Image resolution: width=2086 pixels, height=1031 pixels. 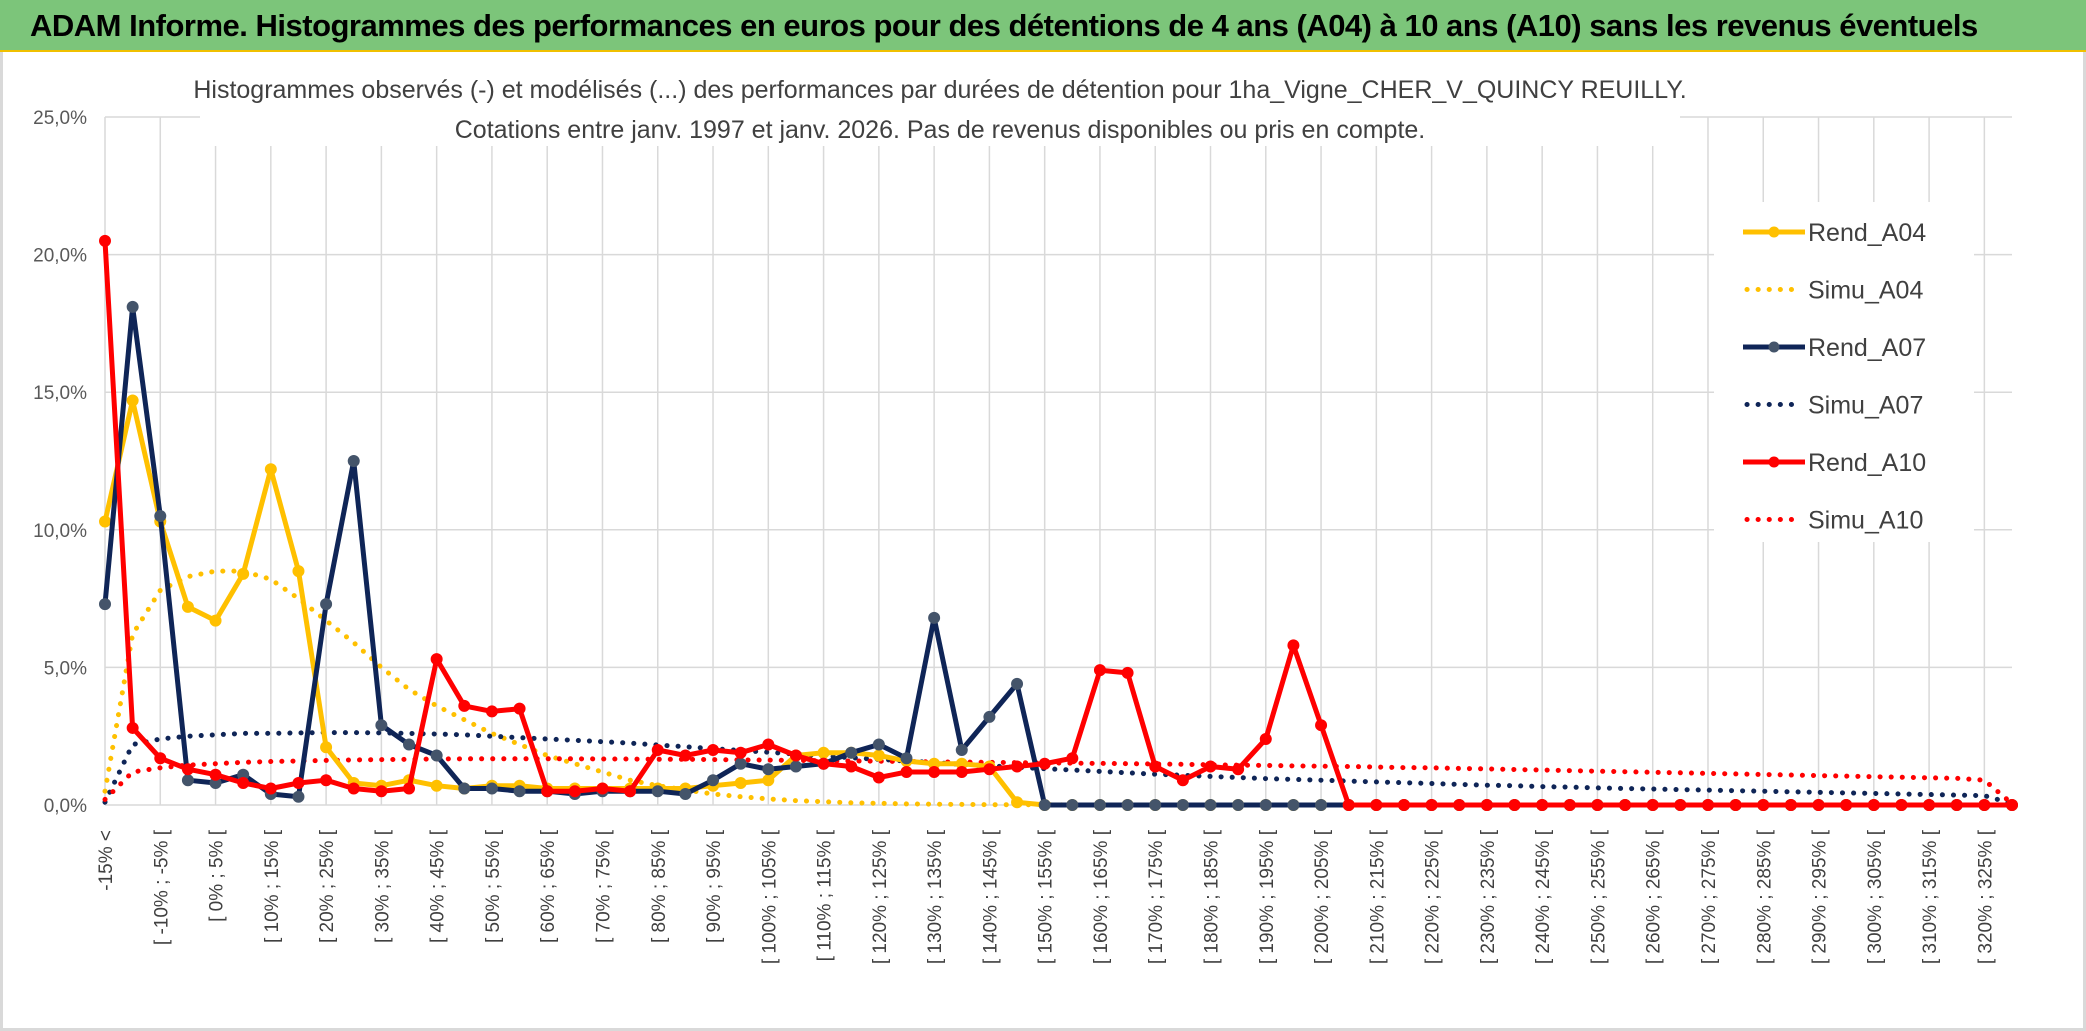 I want to click on x-tick-label: [ 150% ; 155% [, so click(x=1046, y=896).